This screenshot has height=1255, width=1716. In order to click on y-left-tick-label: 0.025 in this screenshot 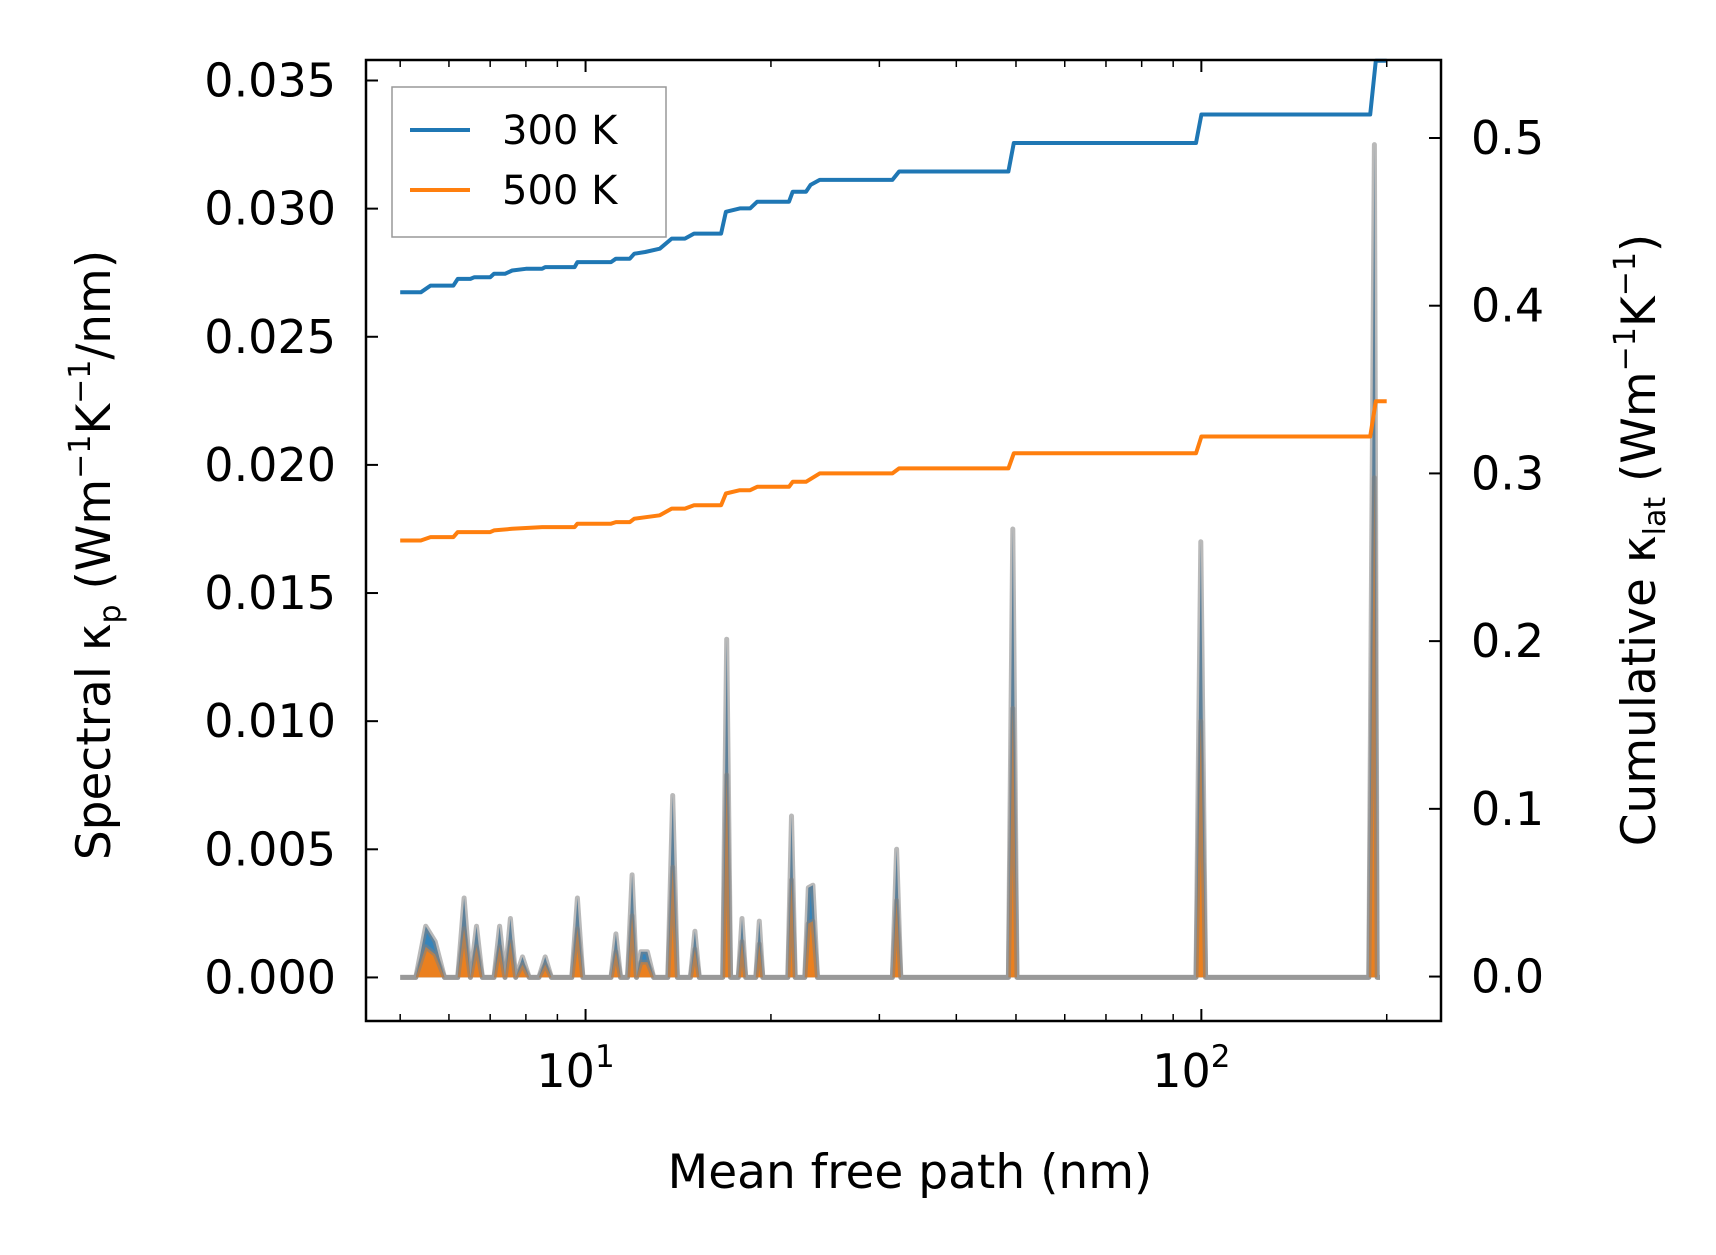, I will do `click(270, 337)`.